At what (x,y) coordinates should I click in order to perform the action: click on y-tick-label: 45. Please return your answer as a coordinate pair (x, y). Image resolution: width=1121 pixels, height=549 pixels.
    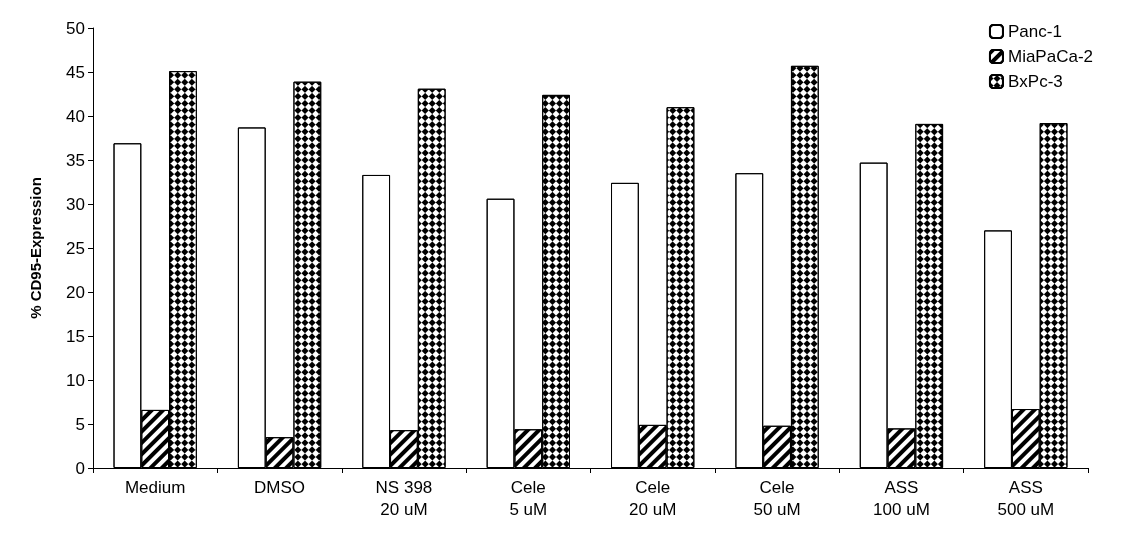
    Looking at the image, I should click on (75, 72).